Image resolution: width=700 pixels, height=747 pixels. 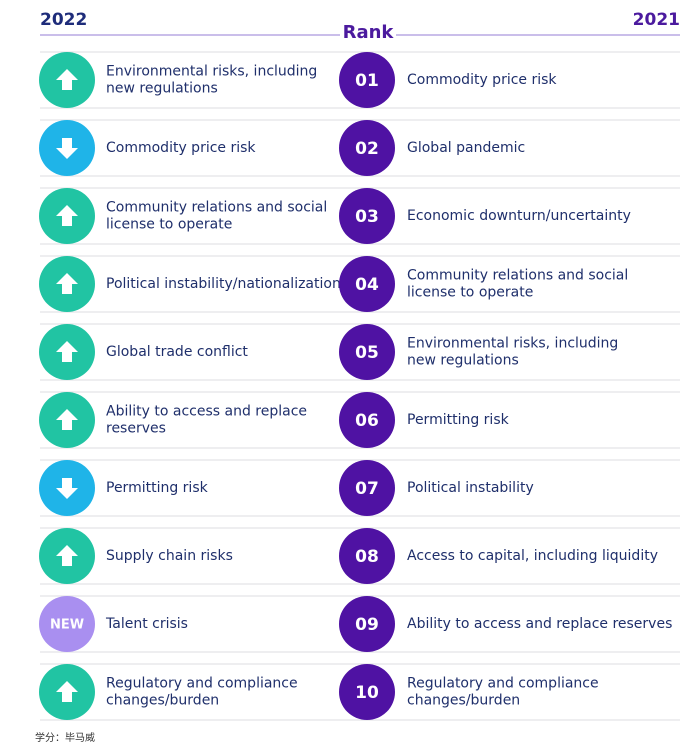 I want to click on rank-number: 06, so click(x=367, y=421).